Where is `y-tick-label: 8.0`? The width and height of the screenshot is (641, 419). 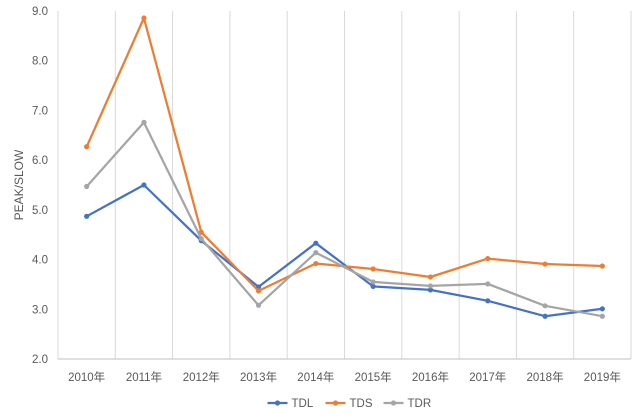 y-tick-label: 8.0 is located at coordinates (40, 62).